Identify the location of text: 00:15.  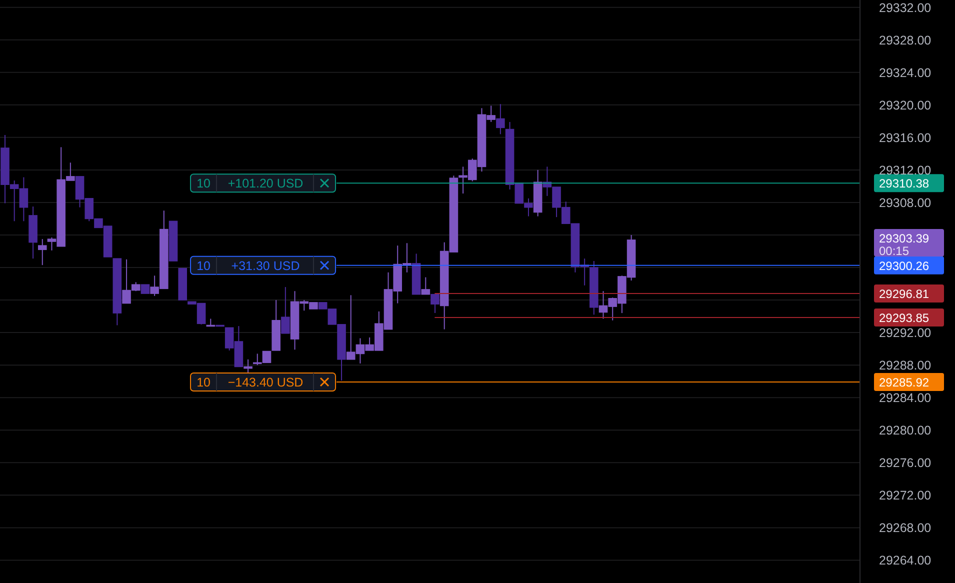
(894, 251).